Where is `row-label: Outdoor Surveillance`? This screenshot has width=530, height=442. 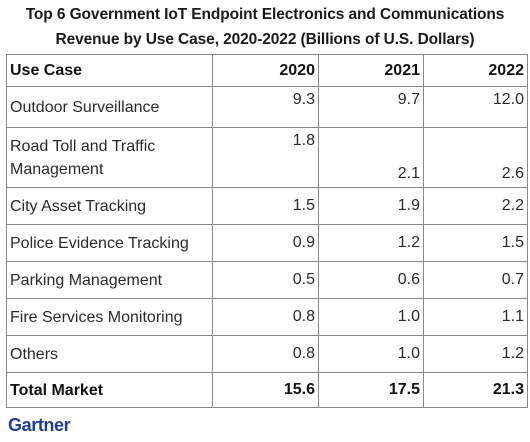
row-label: Outdoor Surveillance is located at coordinates (109, 107).